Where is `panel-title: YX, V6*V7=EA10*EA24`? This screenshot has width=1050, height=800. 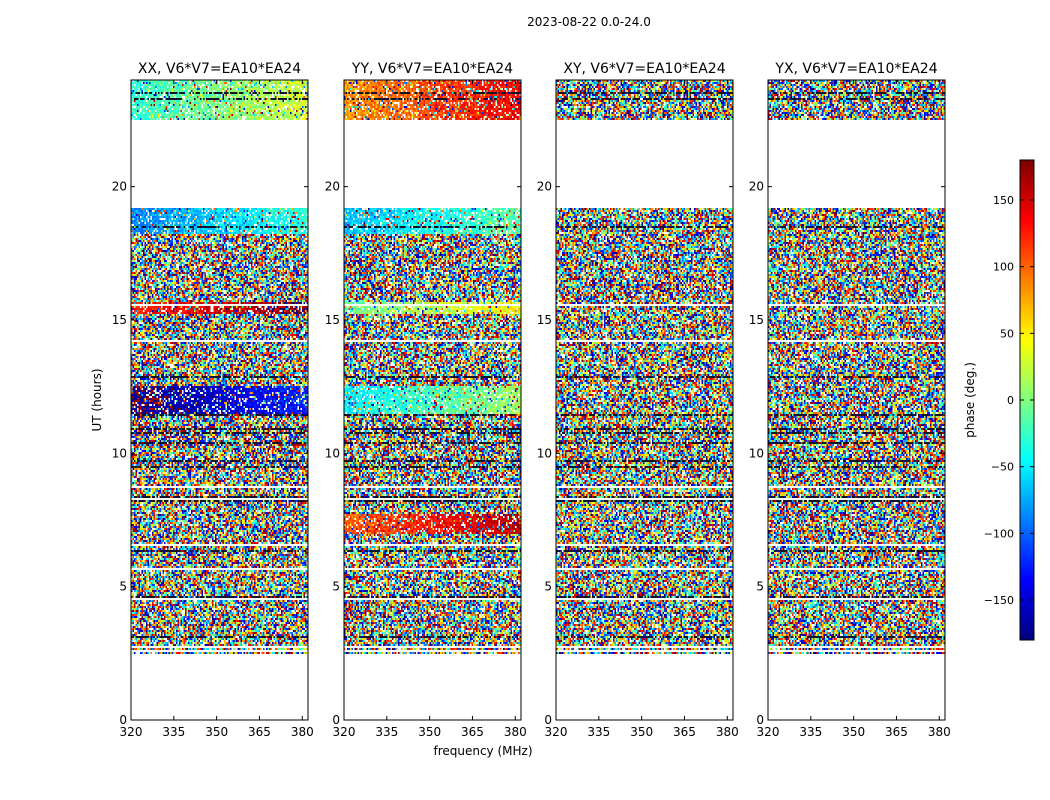 panel-title: YX, V6*V7=EA10*EA24 is located at coordinates (855, 69).